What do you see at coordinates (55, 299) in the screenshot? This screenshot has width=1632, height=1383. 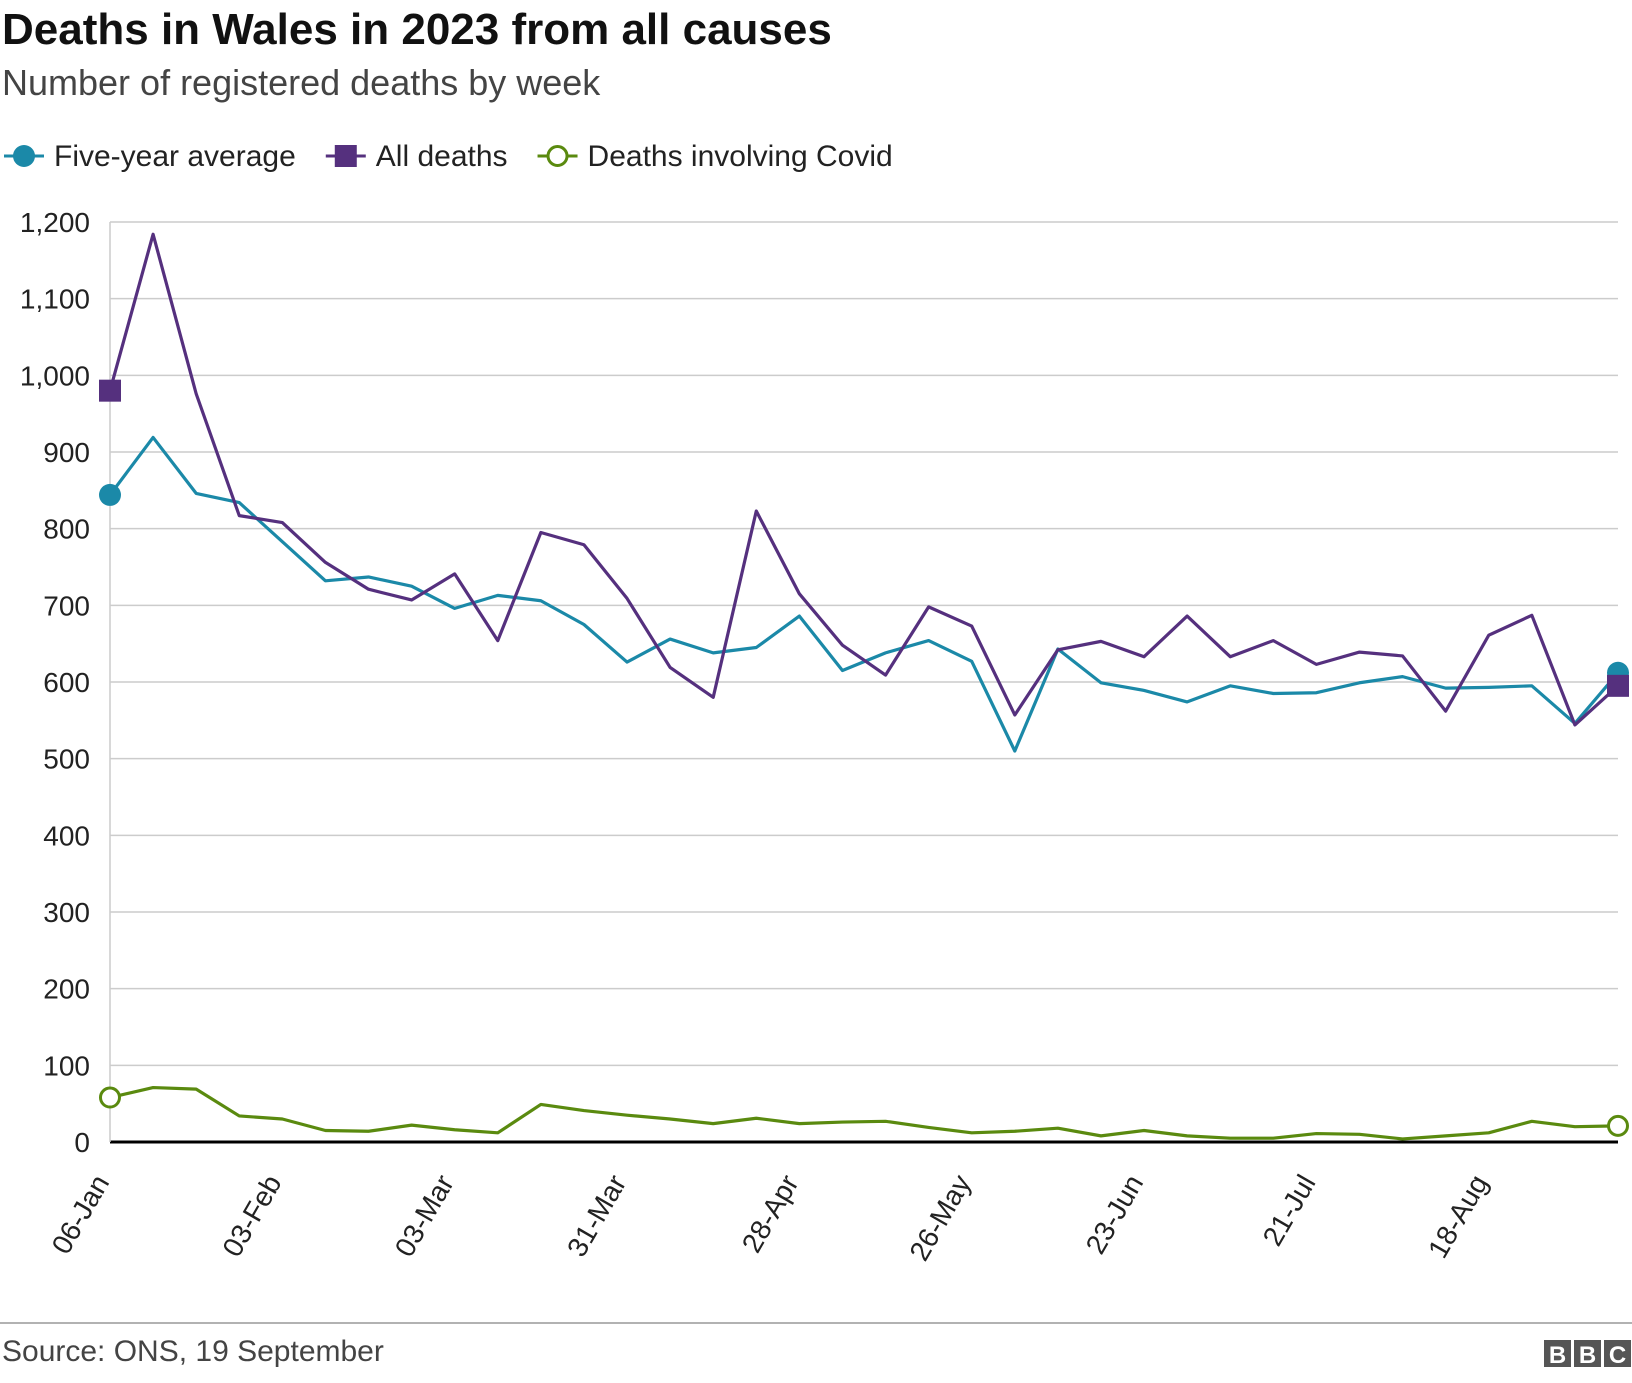 I see `y-tick-label: 1,100` at bounding box center [55, 299].